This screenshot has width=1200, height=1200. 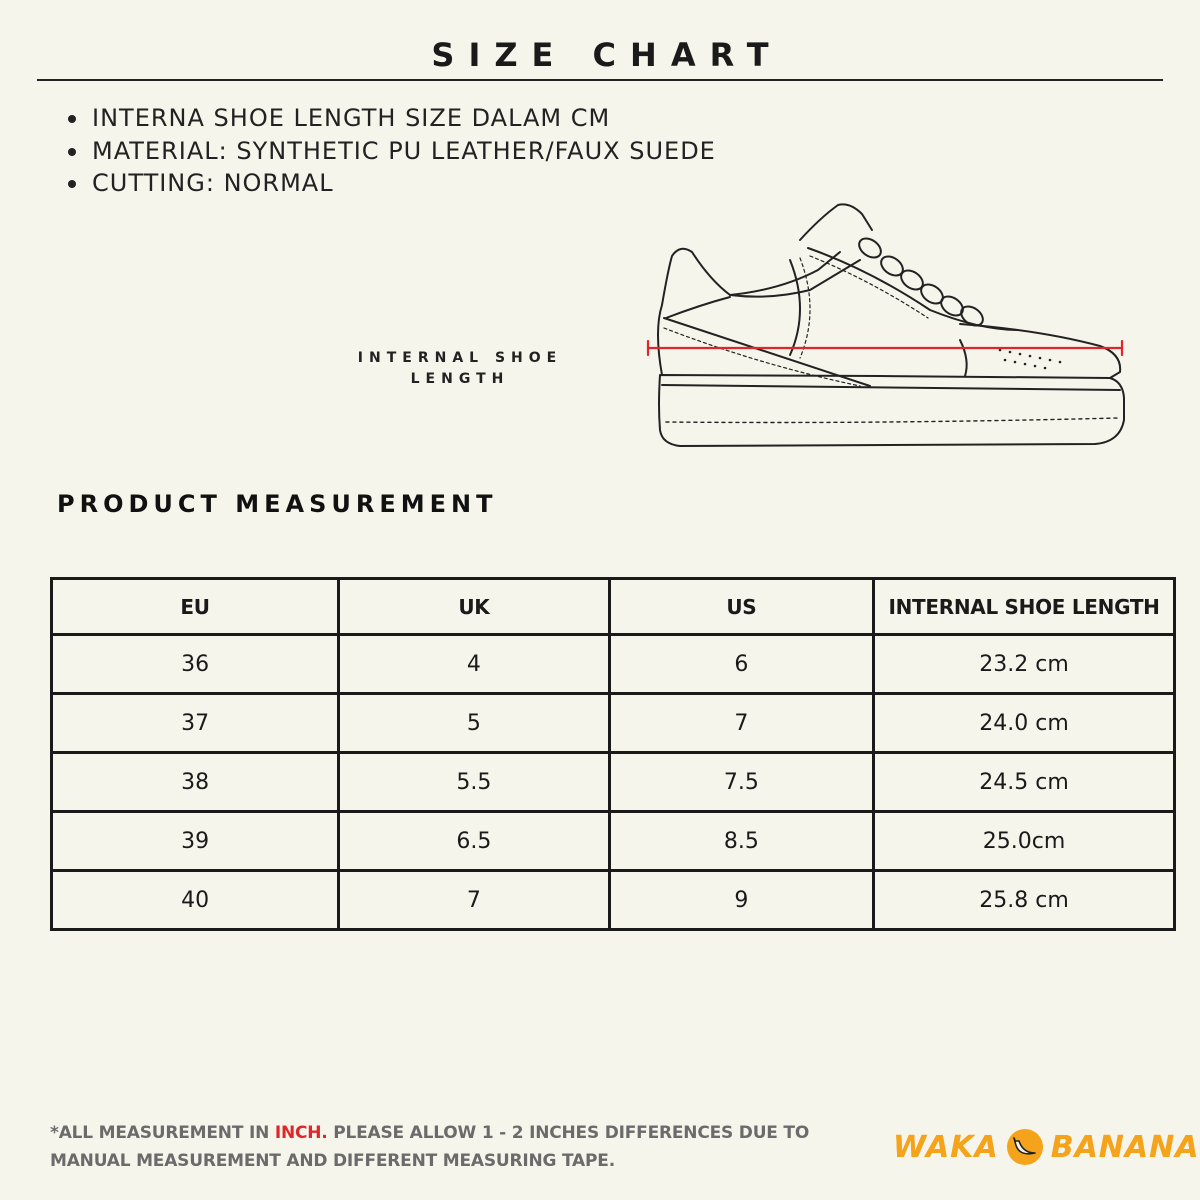 I want to click on cell-uk: 7, so click(x=474, y=900).